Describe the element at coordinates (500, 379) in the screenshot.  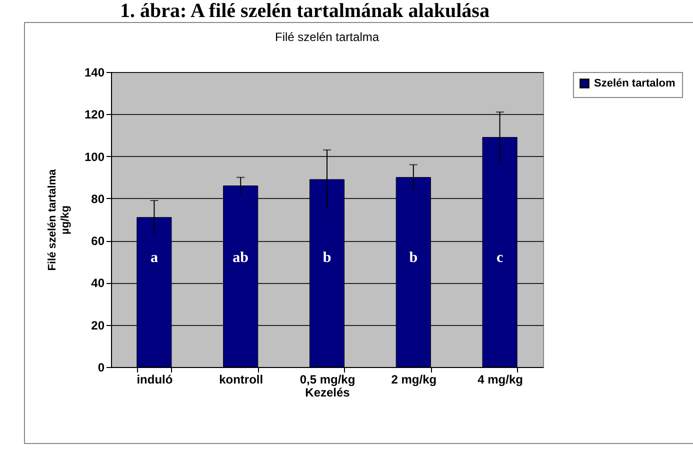
I see `x-tick-label: 4 mg/kg` at that location.